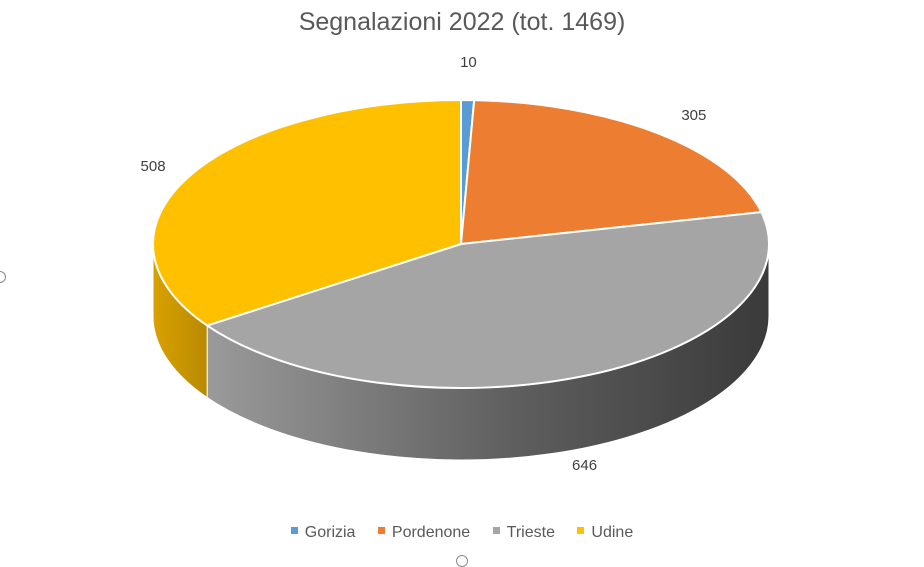 The width and height of the screenshot is (924, 567). I want to click on legend-item-gorizia: Gorizia, so click(323, 533).